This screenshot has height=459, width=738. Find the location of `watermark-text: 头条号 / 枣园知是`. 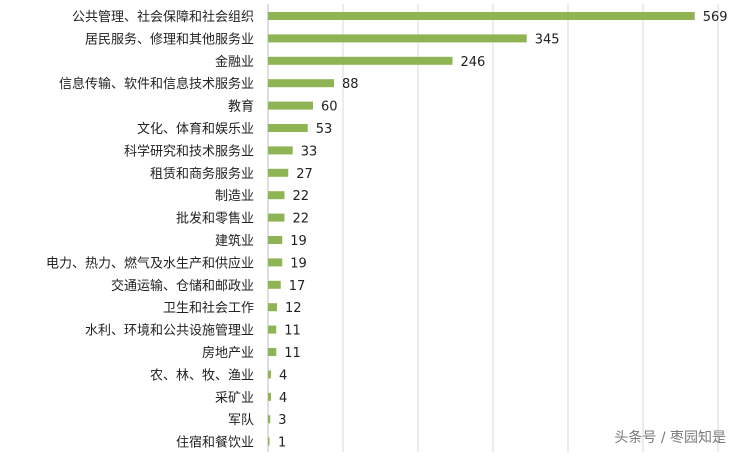

watermark-text: 头条号 / 枣园知是 is located at coordinates (670, 437).